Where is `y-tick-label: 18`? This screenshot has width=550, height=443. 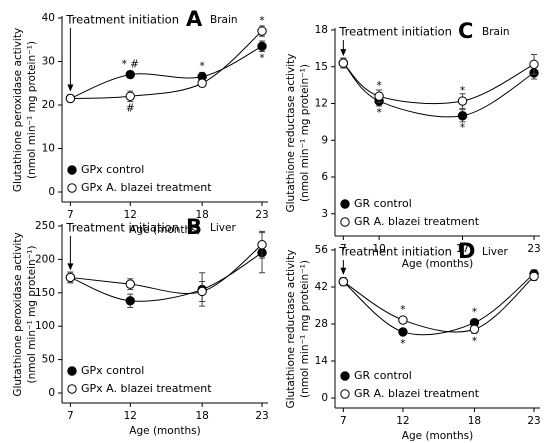
y-tick-label: 18 is located at coordinates (321, 30).